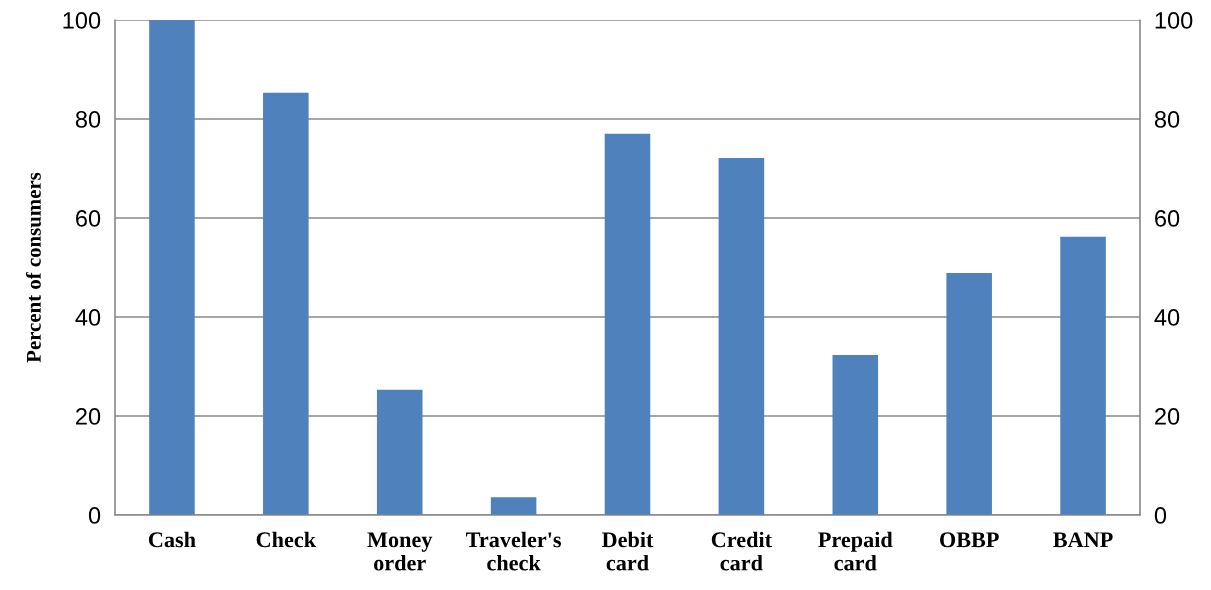  What do you see at coordinates (1167, 119) in the screenshot?
I see `y2-tick-label: 80` at bounding box center [1167, 119].